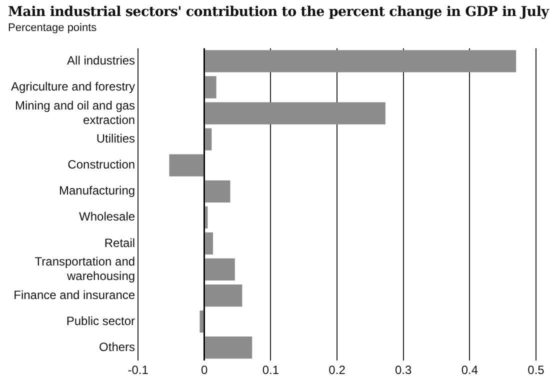  I want to click on y-tick-label: Retail, so click(120, 243).